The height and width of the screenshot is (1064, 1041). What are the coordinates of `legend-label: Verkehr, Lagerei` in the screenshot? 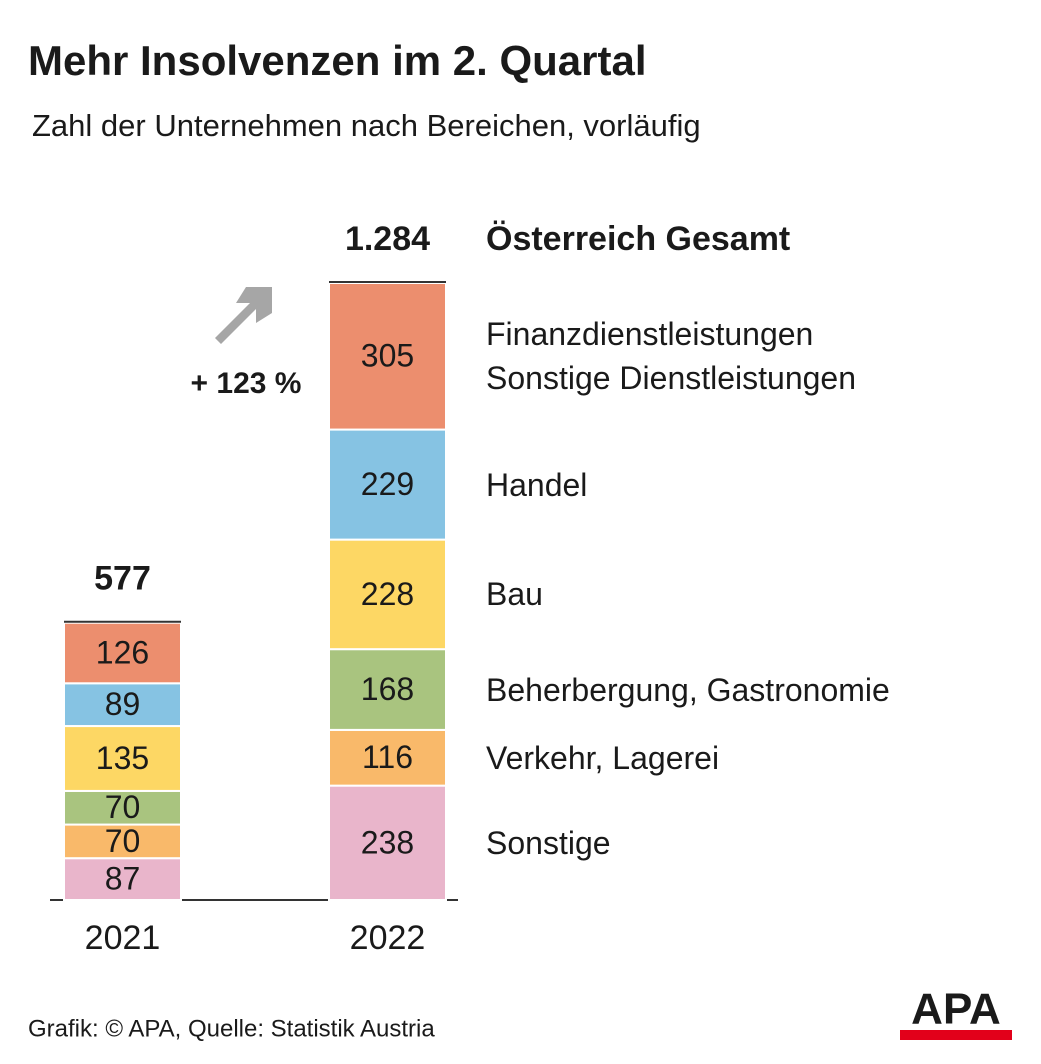 It's located at (603, 757).